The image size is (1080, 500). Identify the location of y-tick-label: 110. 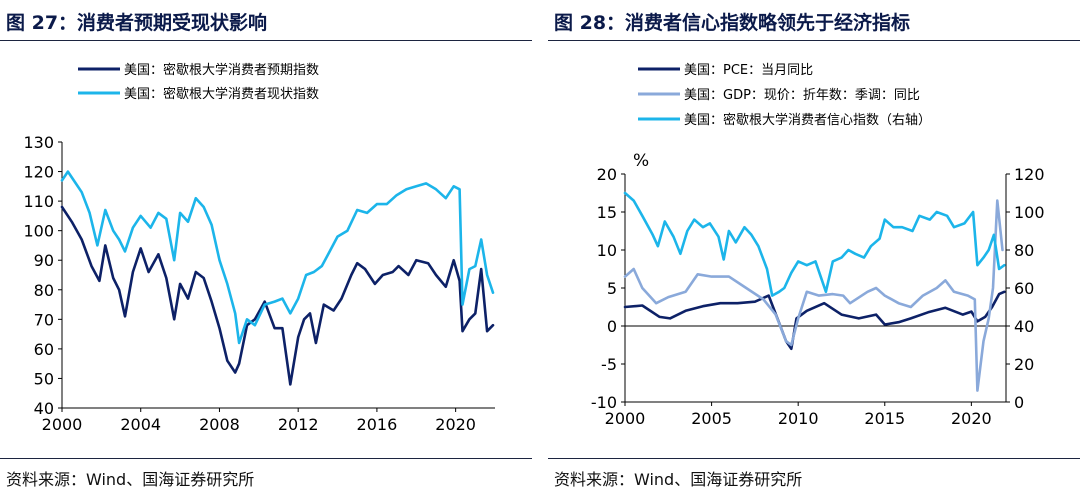
(38, 201).